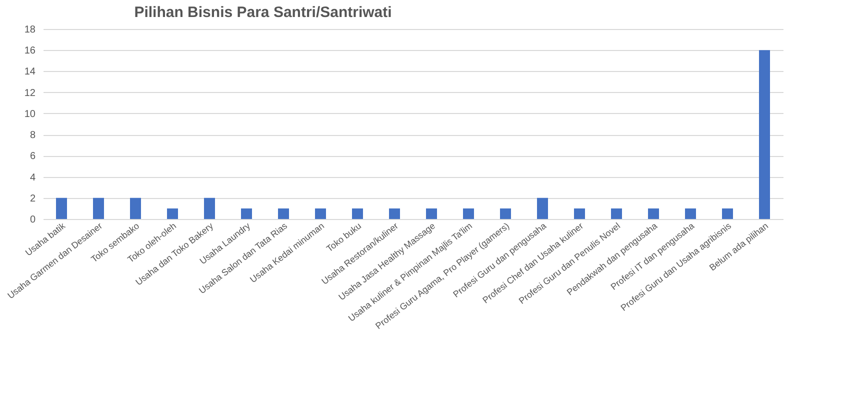 This screenshot has height=419, width=844. Describe the element at coordinates (30, 51) in the screenshot. I see `y-tick-label: 16` at that location.